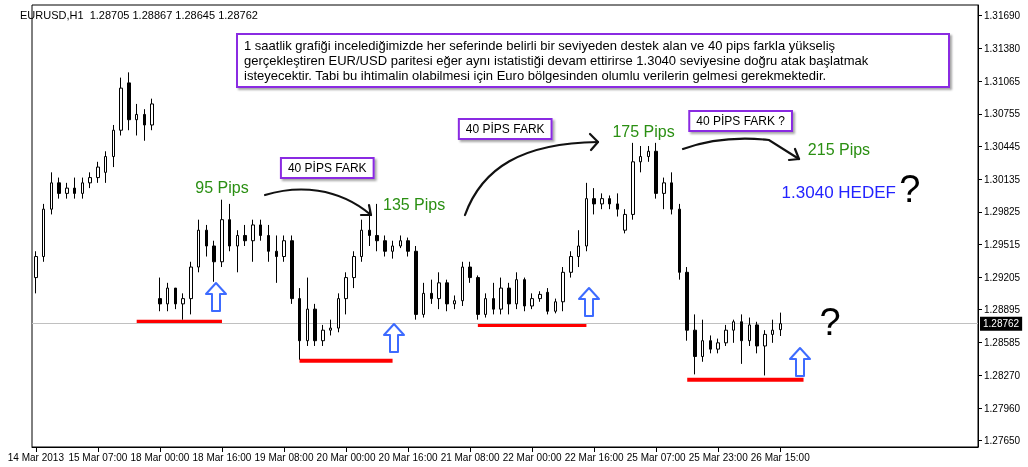  What do you see at coordinates (1002, 277) in the screenshot?
I see `y-tick-label: 1.29205` at bounding box center [1002, 277].